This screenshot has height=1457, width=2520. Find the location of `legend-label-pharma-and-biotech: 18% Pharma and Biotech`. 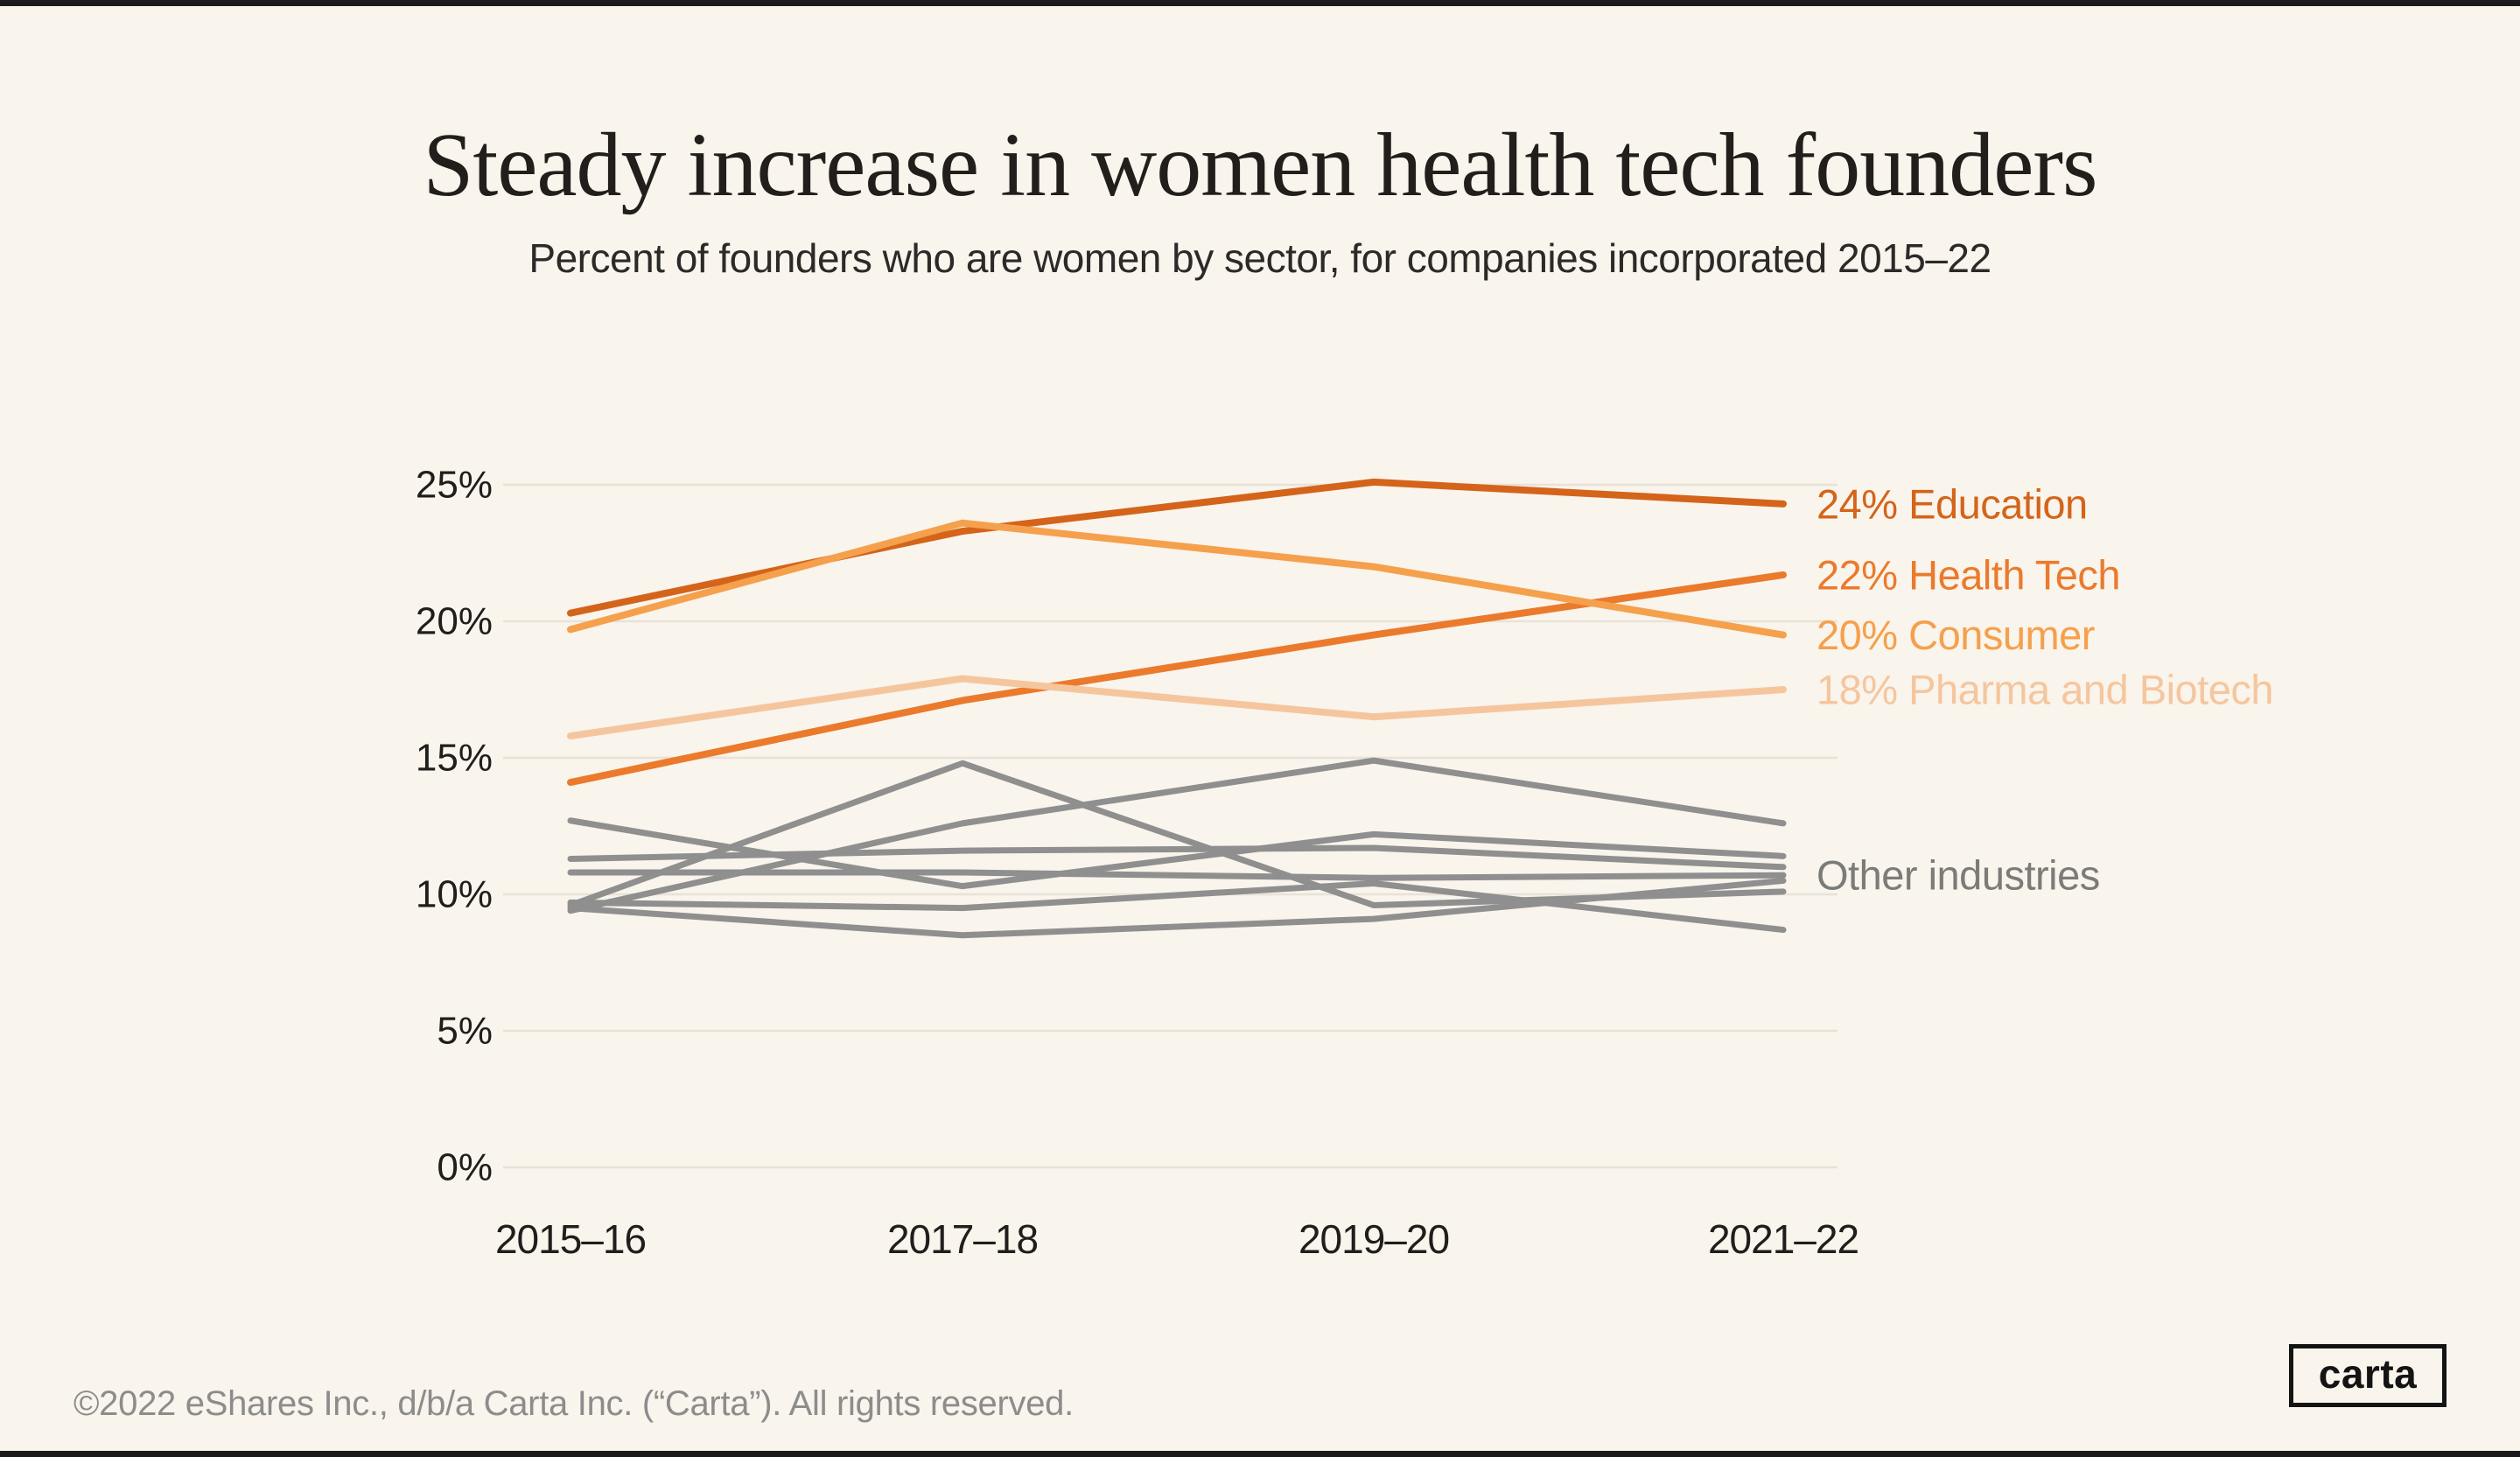

legend-label-pharma-and-biotech: 18% Pharma and Biotech is located at coordinates (2044, 690).